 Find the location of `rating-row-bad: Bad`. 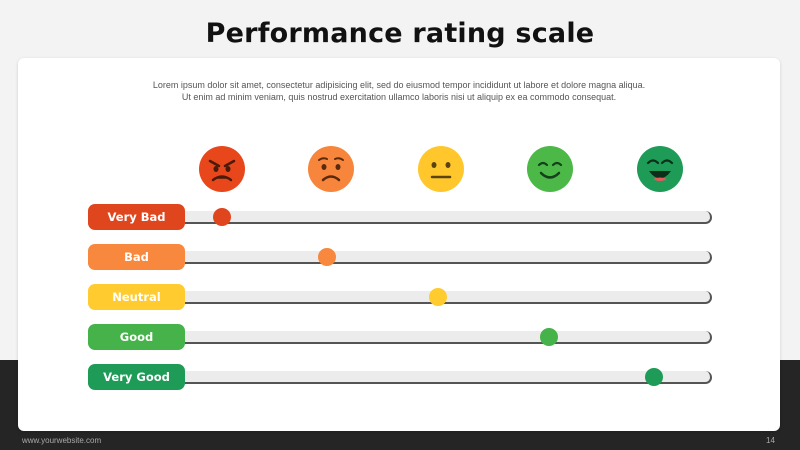

rating-row-bad: Bad is located at coordinates (400, 257).